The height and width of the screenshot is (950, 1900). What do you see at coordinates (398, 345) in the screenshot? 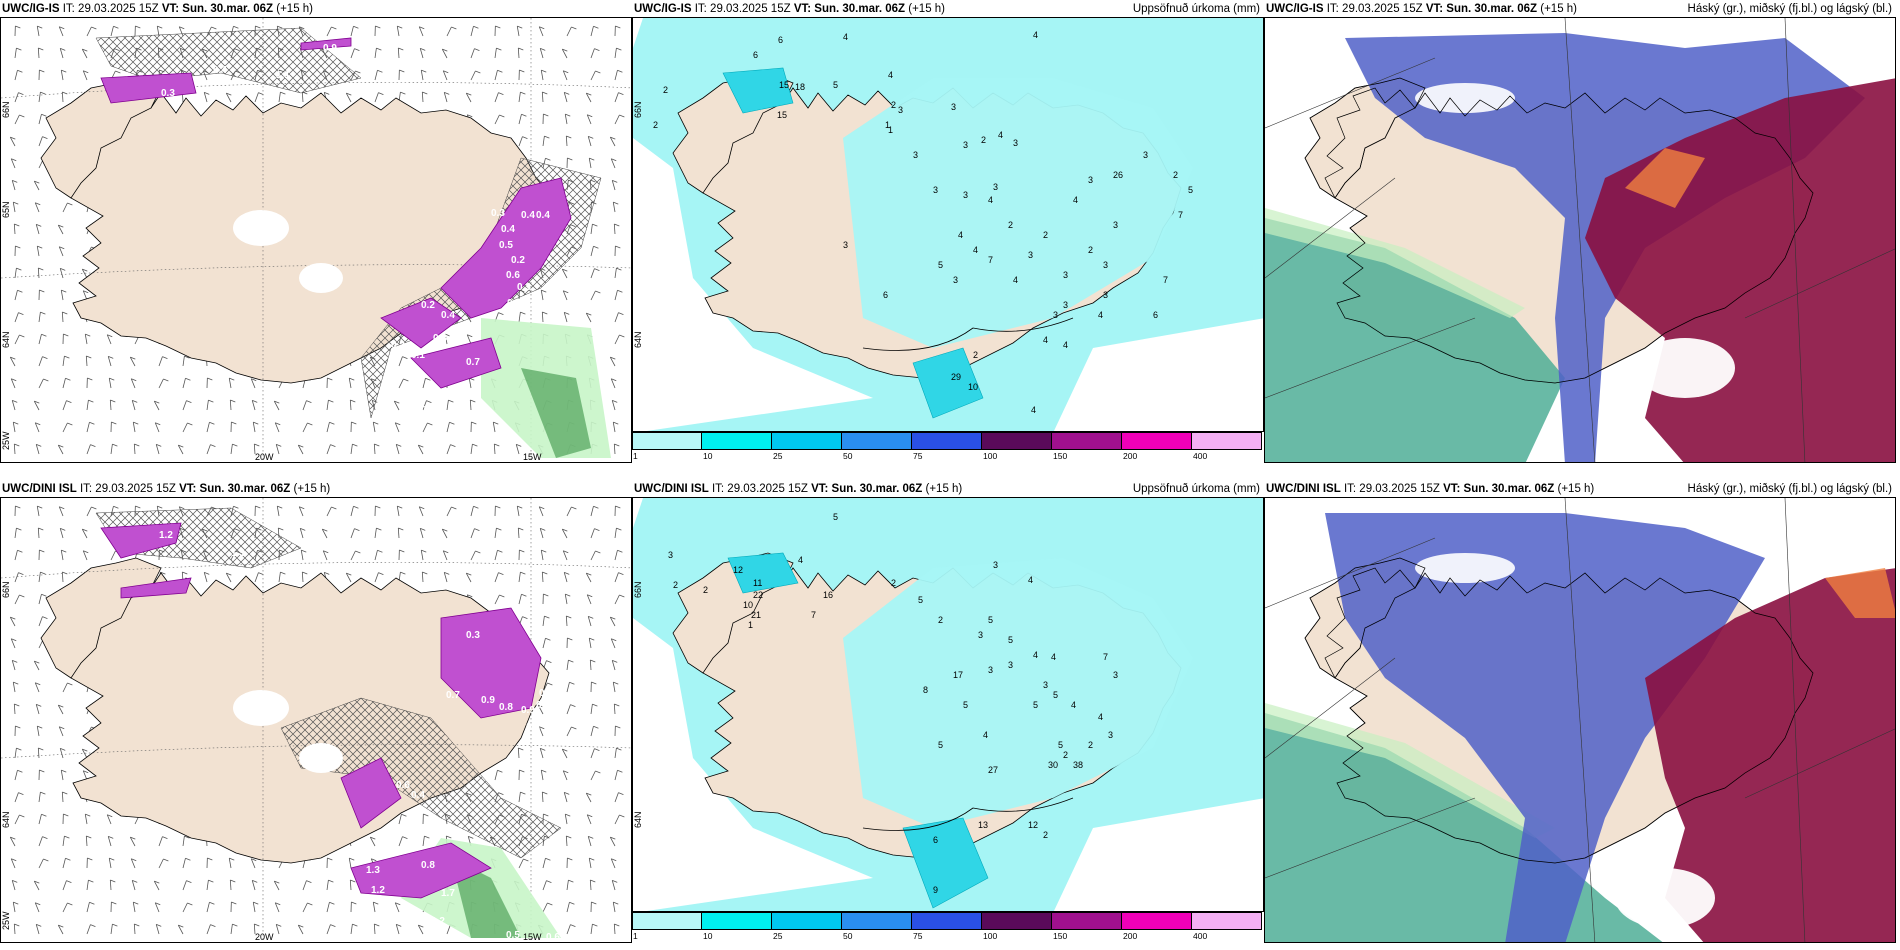
I see `precip-value: 0.2` at bounding box center [398, 345].